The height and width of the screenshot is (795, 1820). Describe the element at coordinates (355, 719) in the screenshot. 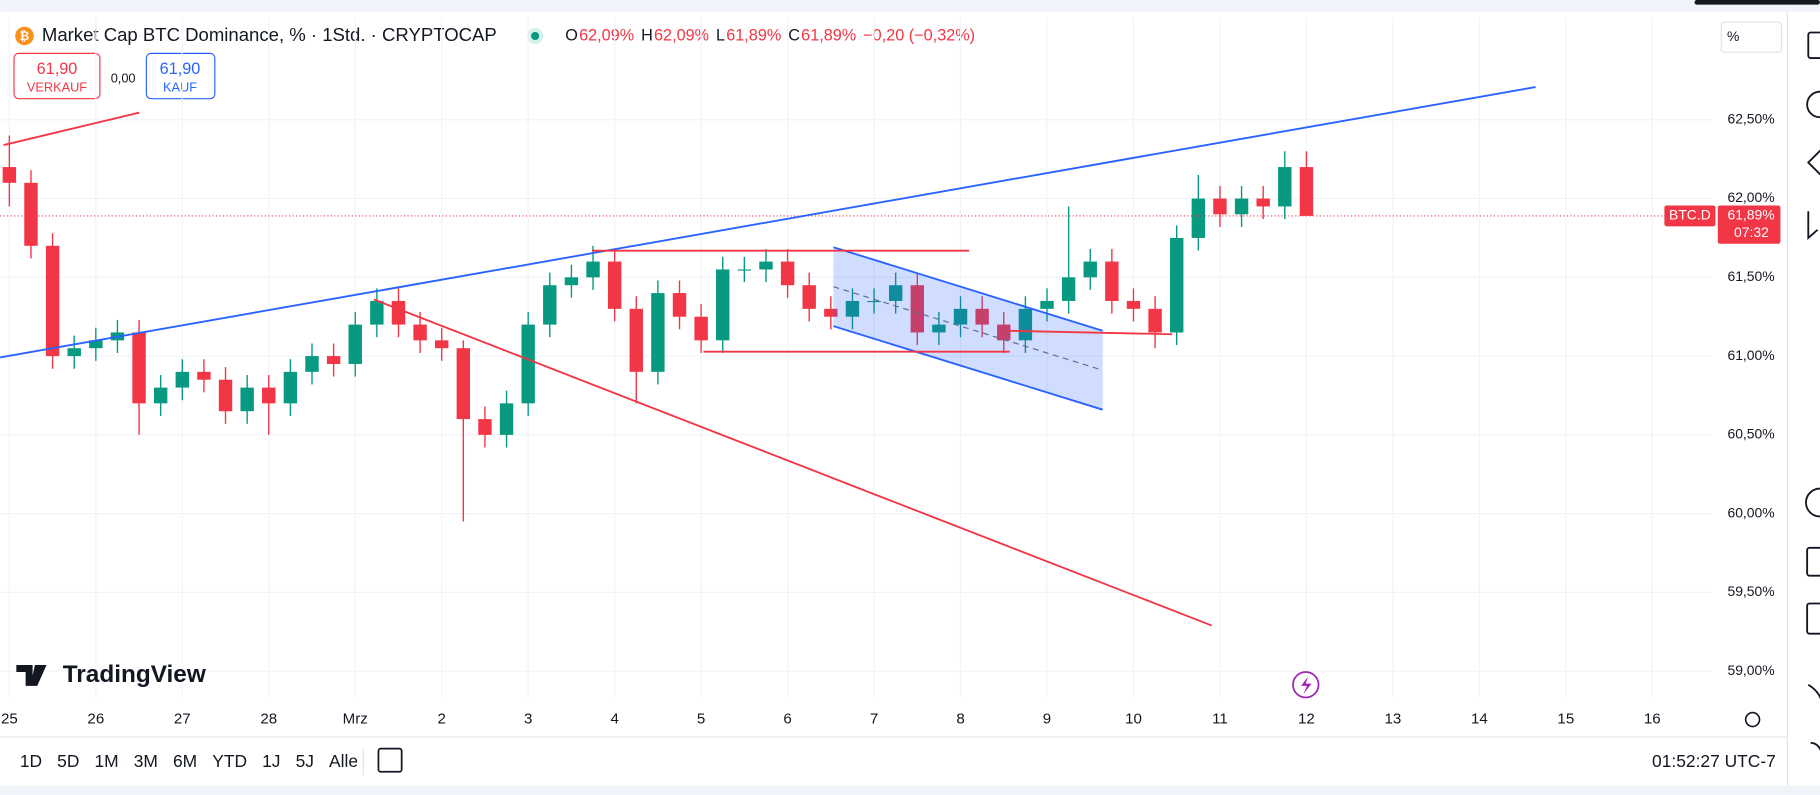

I see `x-tick-label: Mrz` at that location.